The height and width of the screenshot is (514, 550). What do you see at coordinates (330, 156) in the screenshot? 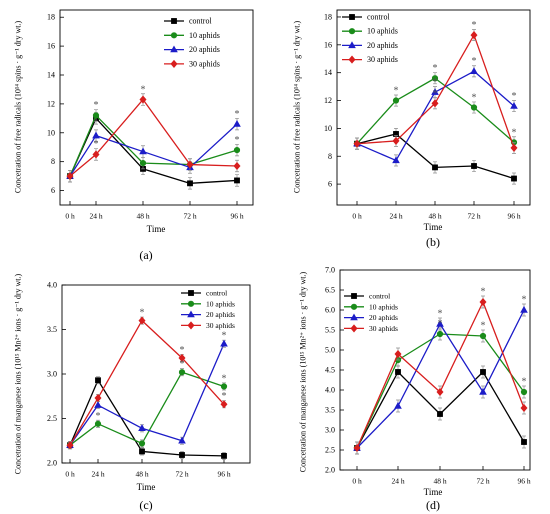
I see `y-tick-label: 8` at bounding box center [330, 156].